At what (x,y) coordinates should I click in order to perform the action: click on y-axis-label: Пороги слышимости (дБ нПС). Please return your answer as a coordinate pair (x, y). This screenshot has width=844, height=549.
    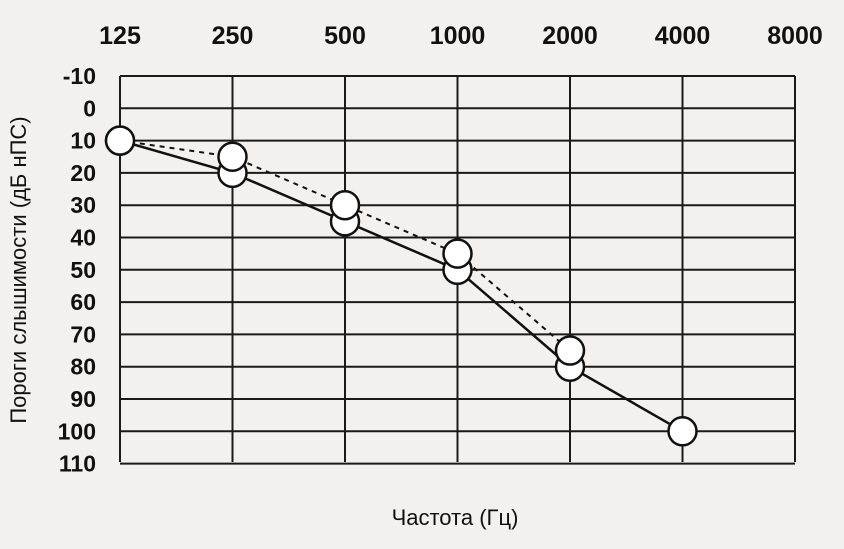
    Looking at the image, I should click on (18, 269).